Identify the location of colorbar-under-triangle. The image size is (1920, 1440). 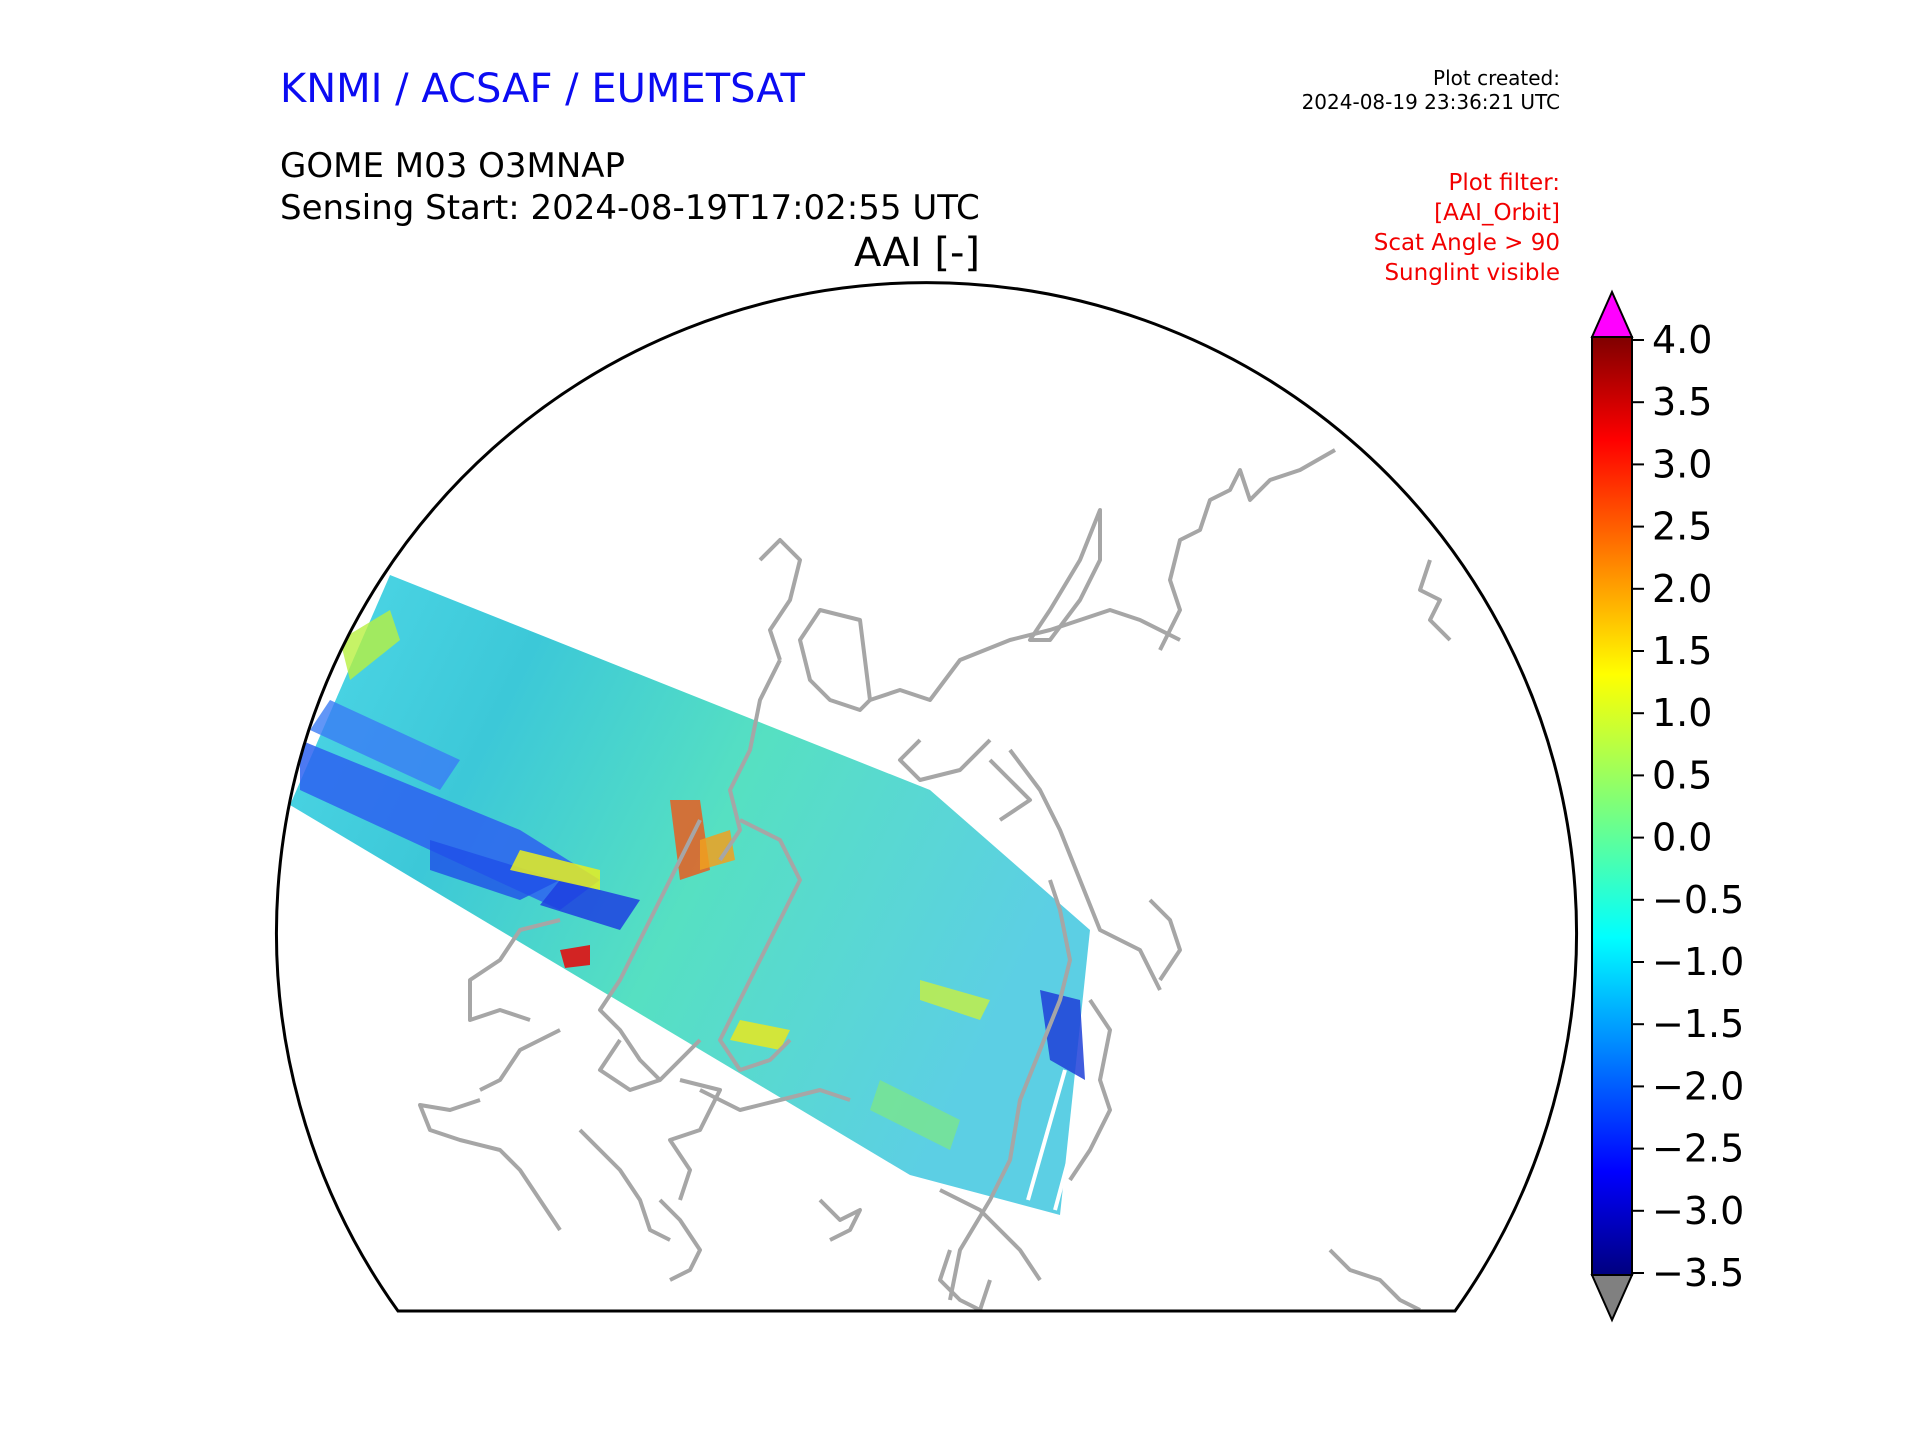
(1612, 1298).